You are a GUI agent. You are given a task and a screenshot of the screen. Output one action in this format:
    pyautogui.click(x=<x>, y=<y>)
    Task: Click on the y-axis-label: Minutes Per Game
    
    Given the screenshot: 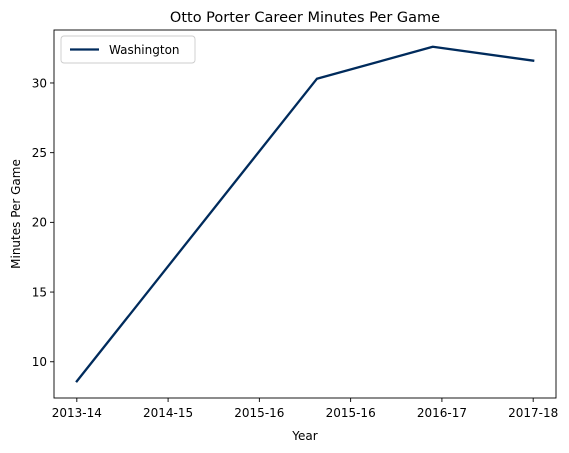 What is the action you would take?
    pyautogui.click(x=16, y=214)
    